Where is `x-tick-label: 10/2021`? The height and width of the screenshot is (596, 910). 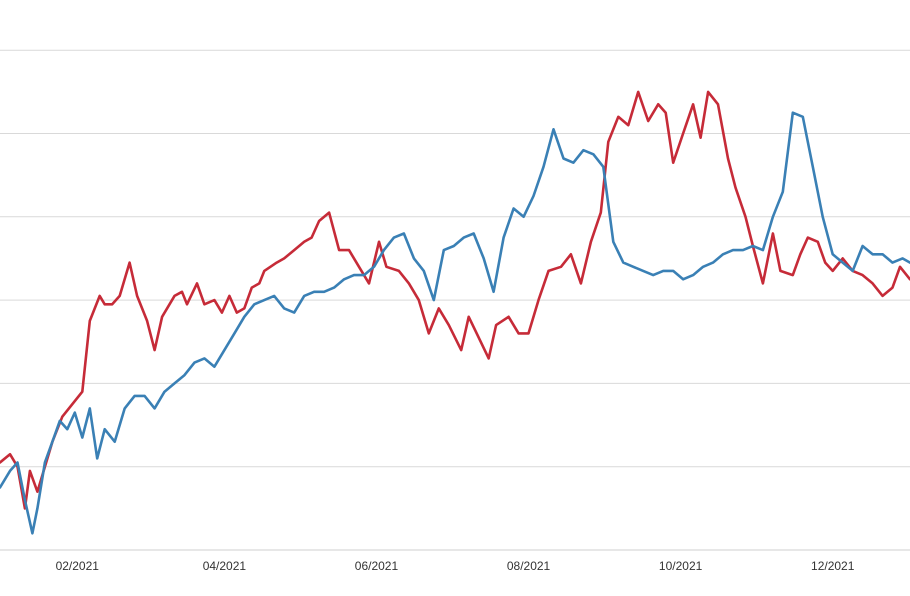
x-tick-label: 10/2021 is located at coordinates (681, 566).